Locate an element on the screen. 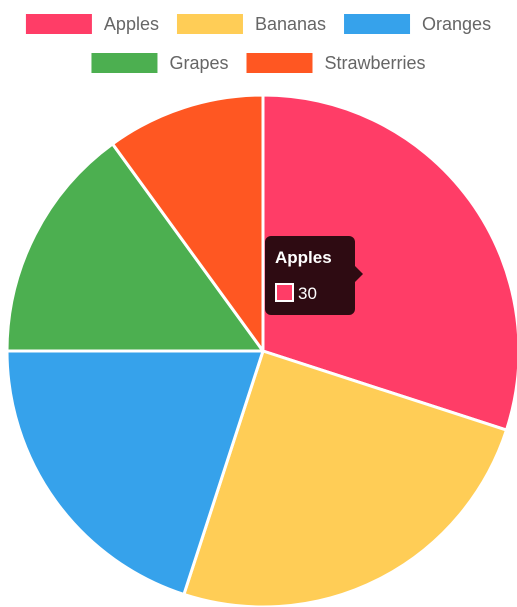  legend-label-apples: Apples is located at coordinates (131, 24).